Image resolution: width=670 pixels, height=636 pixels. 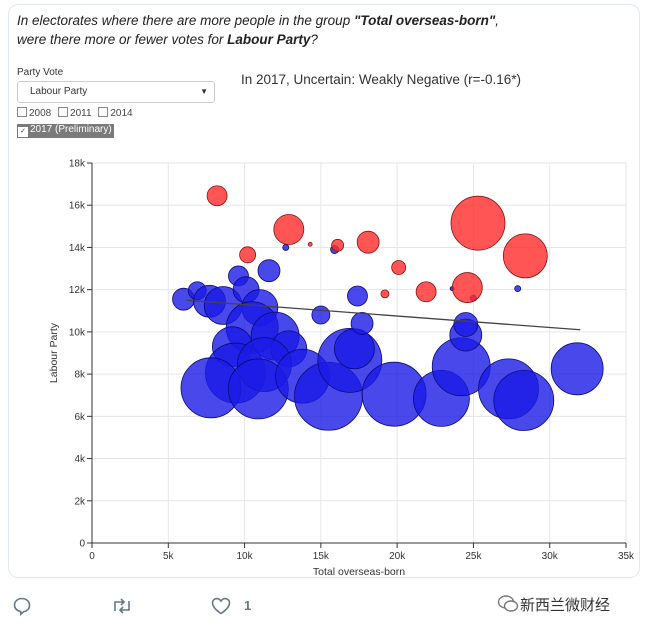 I want to click on year-checkbox-2017: ✓ 2017 (Preliminary), so click(x=65, y=131).